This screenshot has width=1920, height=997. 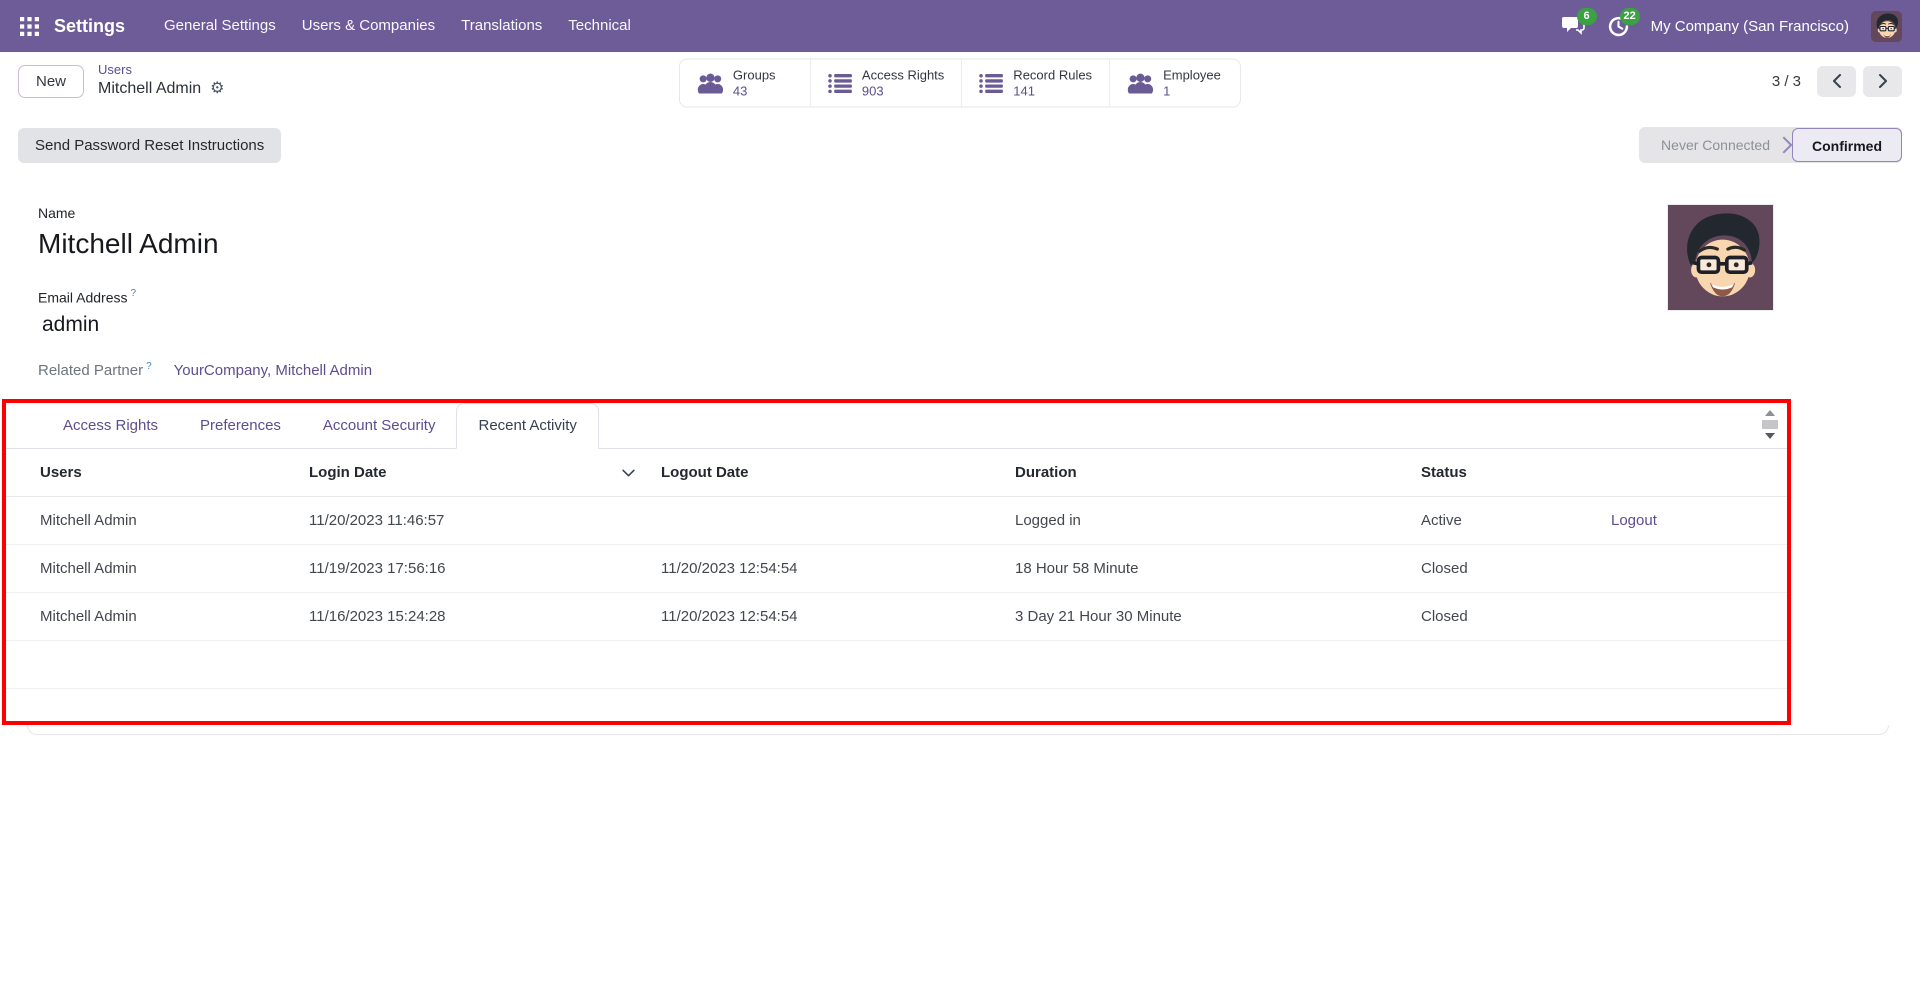 What do you see at coordinates (273, 371) in the screenshot?
I see `related-partner-link: YourCompany, Mitchell Admin` at bounding box center [273, 371].